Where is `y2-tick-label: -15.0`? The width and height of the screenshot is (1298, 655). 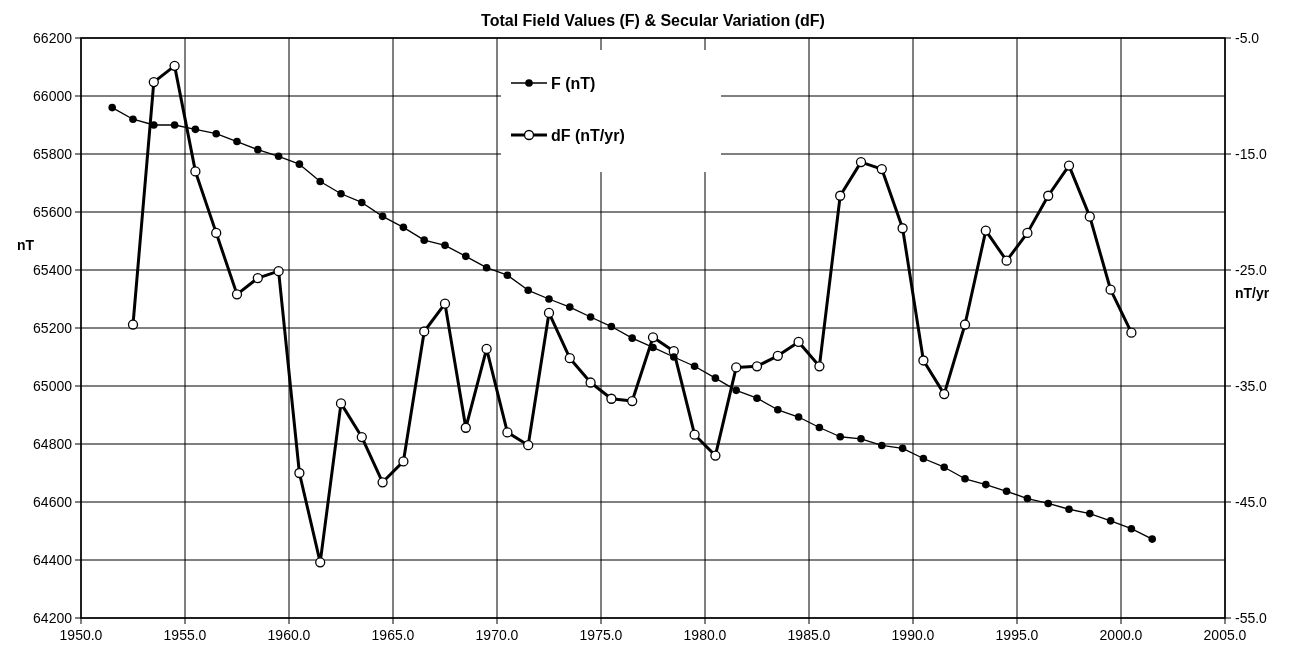
y2-tick-label: -15.0 is located at coordinates (1251, 154).